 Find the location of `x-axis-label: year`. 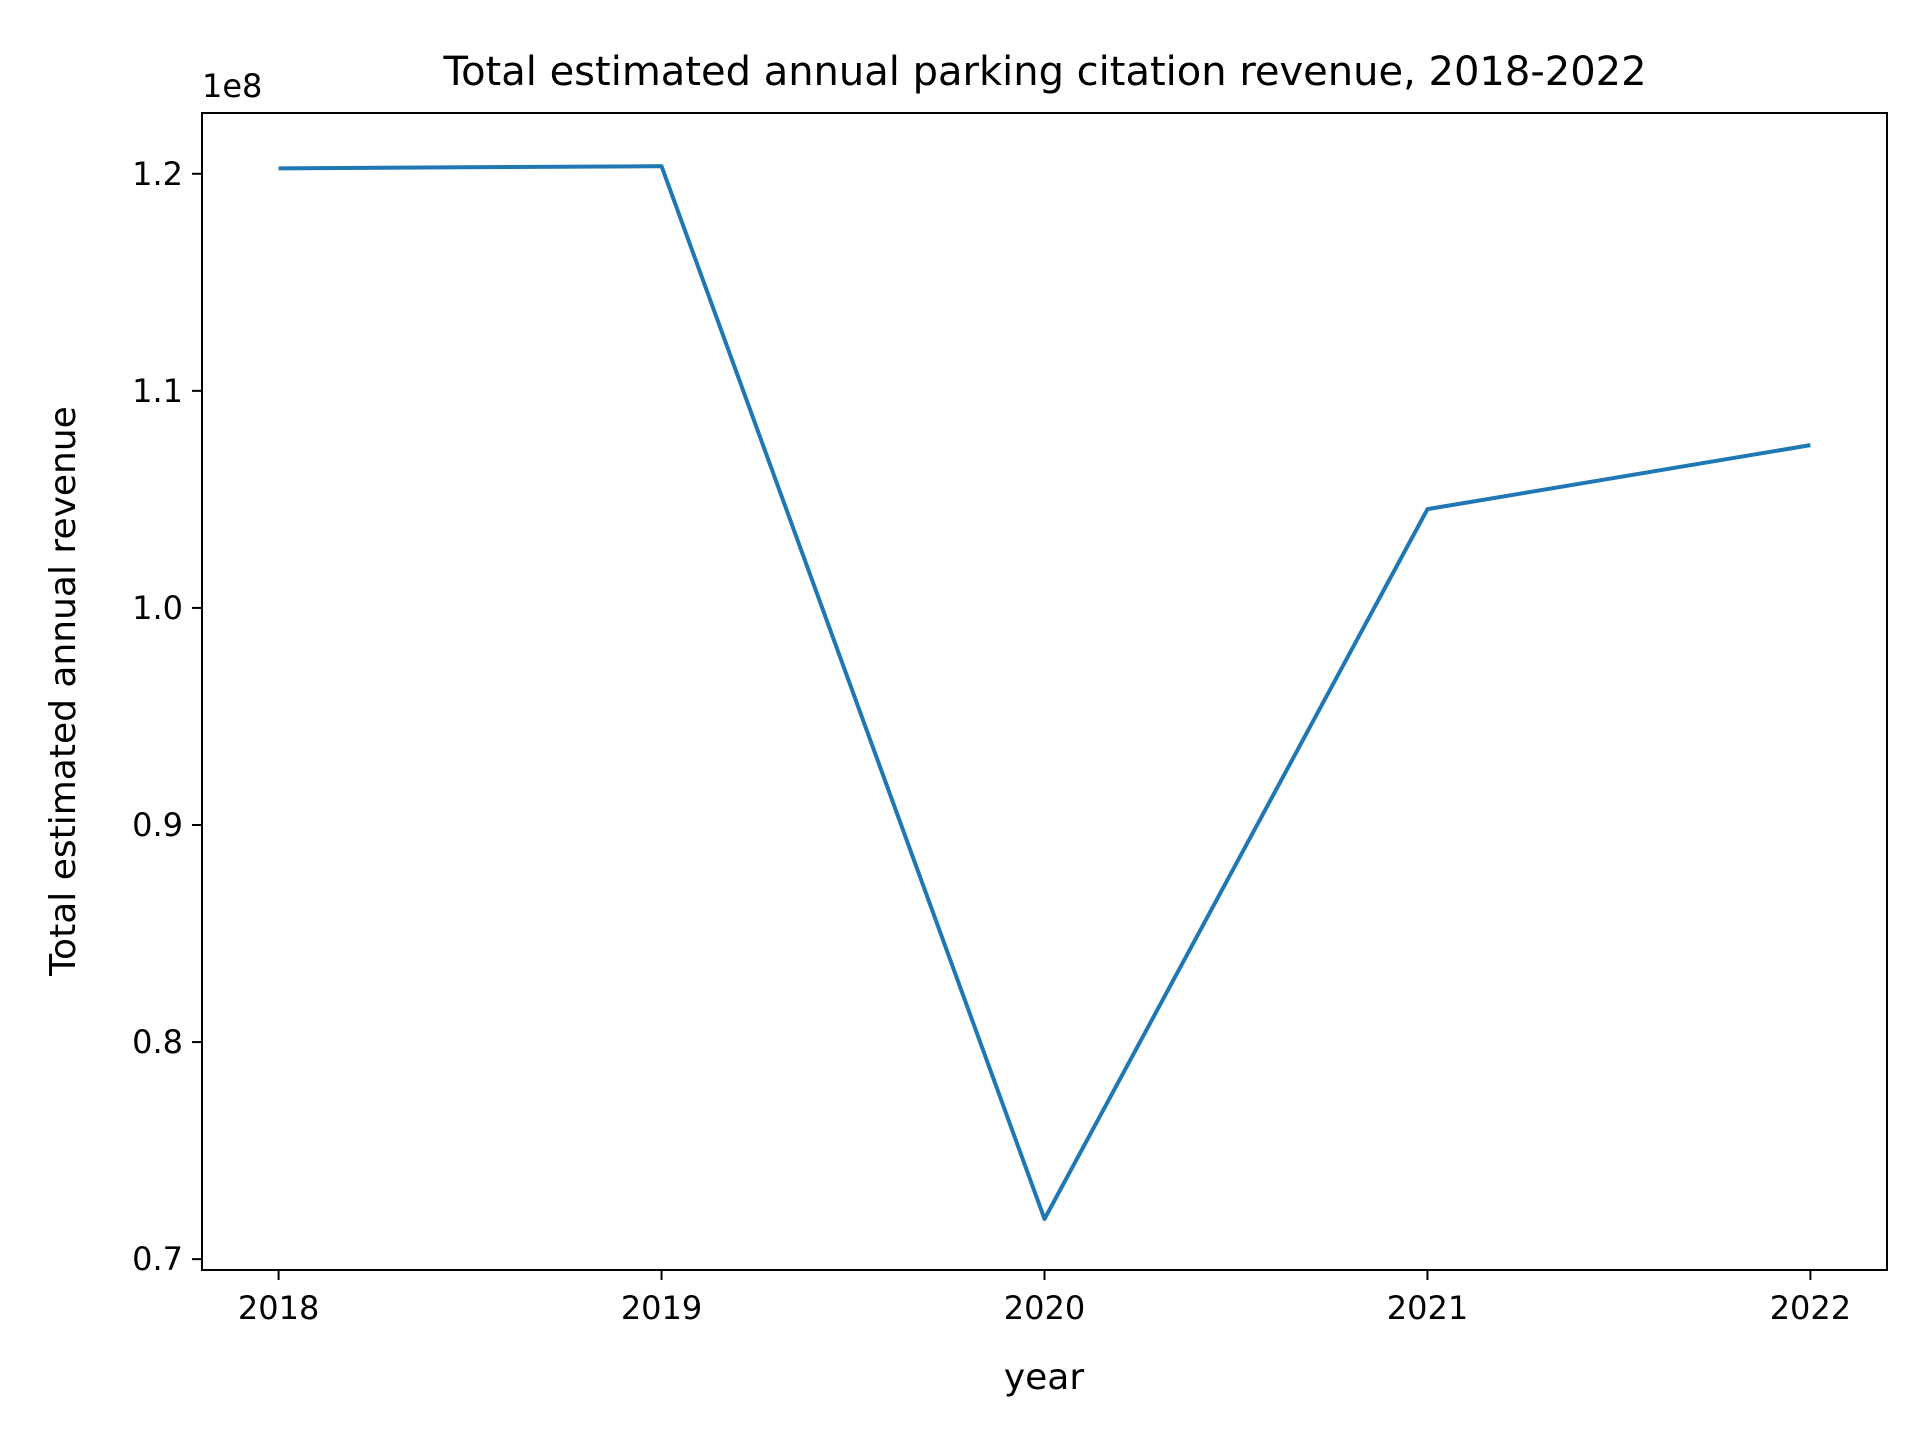

x-axis-label: year is located at coordinates (1044, 1377).